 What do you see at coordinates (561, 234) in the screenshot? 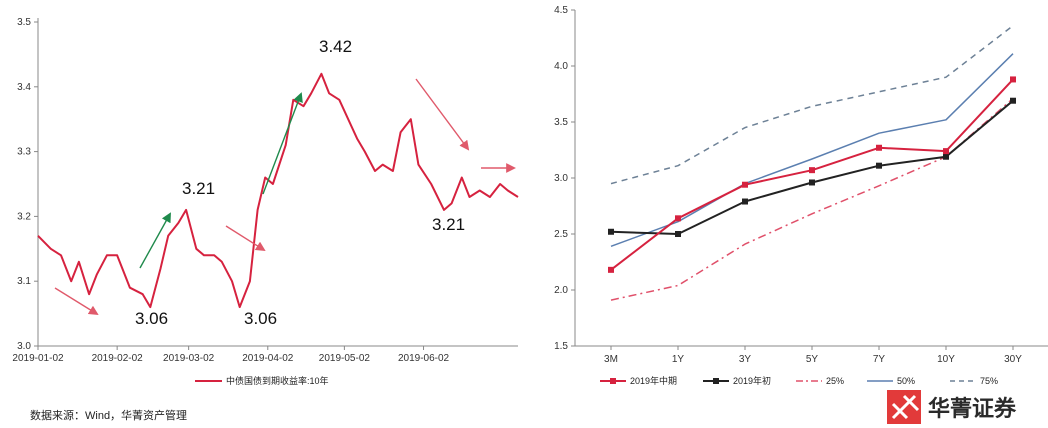
I see `right-y-tick-label: 2.5` at bounding box center [561, 234].